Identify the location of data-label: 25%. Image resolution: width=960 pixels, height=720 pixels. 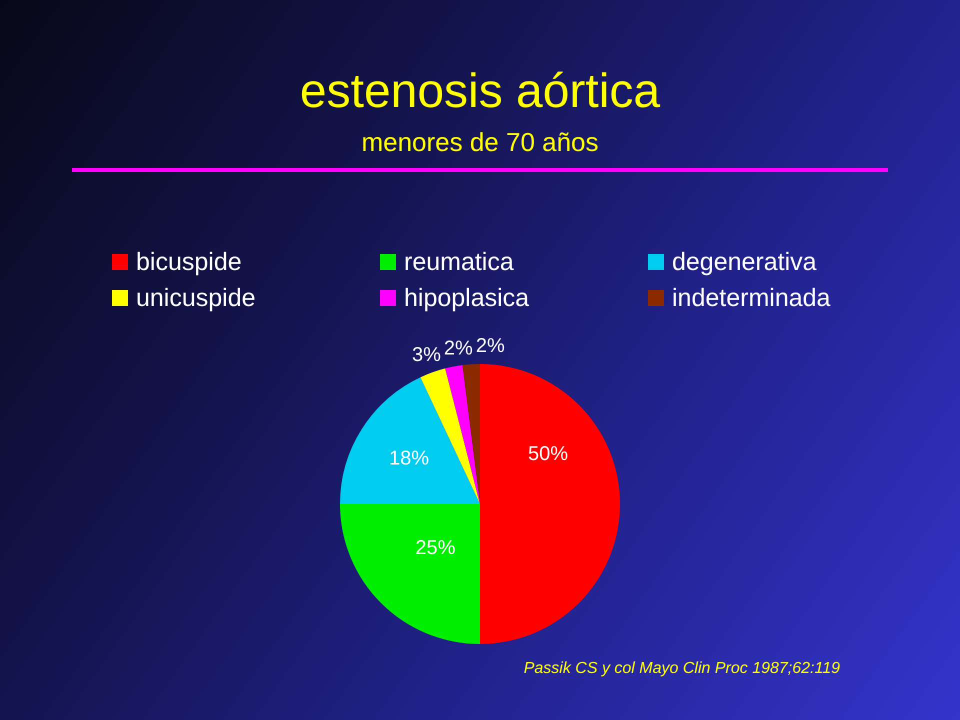
(435, 548).